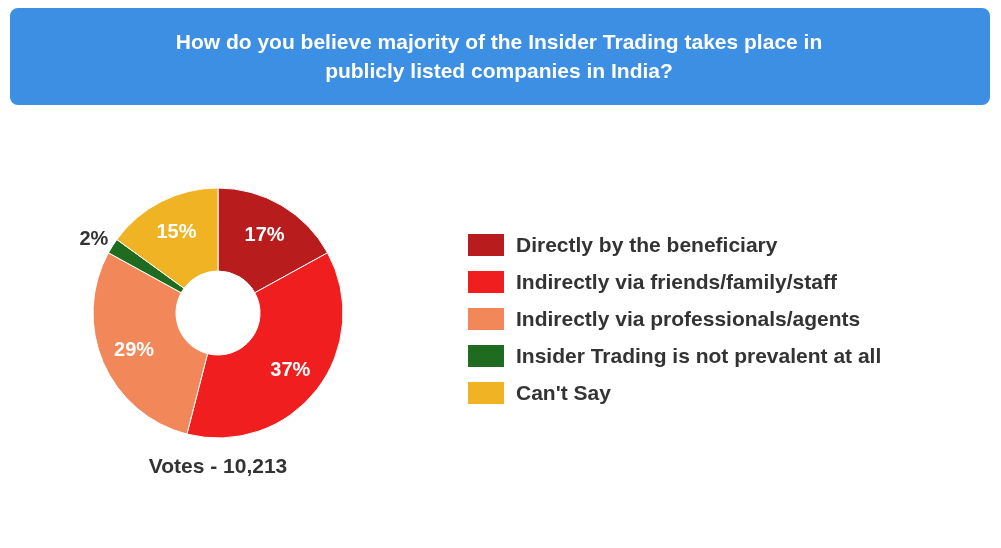  Describe the element at coordinates (564, 393) in the screenshot. I see `legend-label: Can't Say` at that location.